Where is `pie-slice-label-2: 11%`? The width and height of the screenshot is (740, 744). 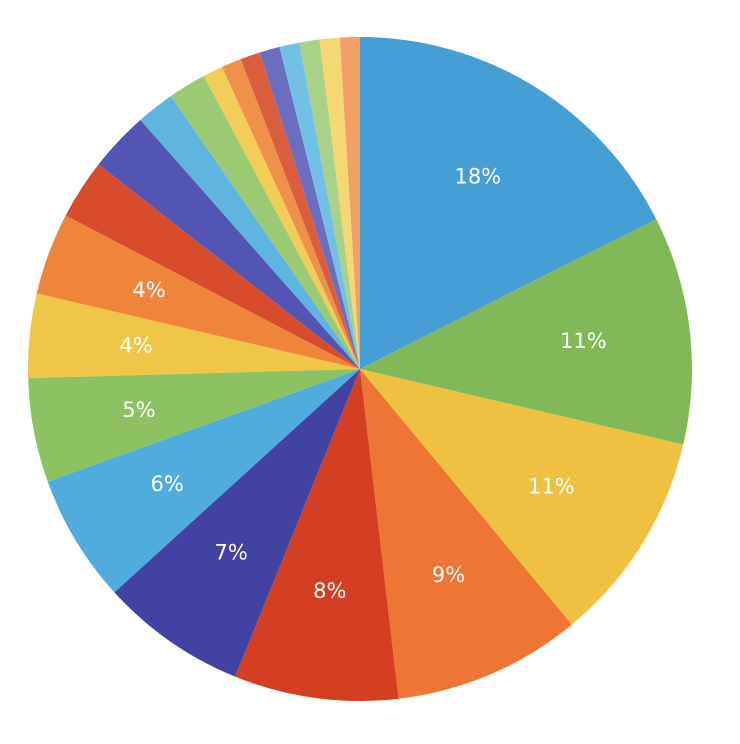
pie-slice-label-2: 11% is located at coordinates (583, 341).